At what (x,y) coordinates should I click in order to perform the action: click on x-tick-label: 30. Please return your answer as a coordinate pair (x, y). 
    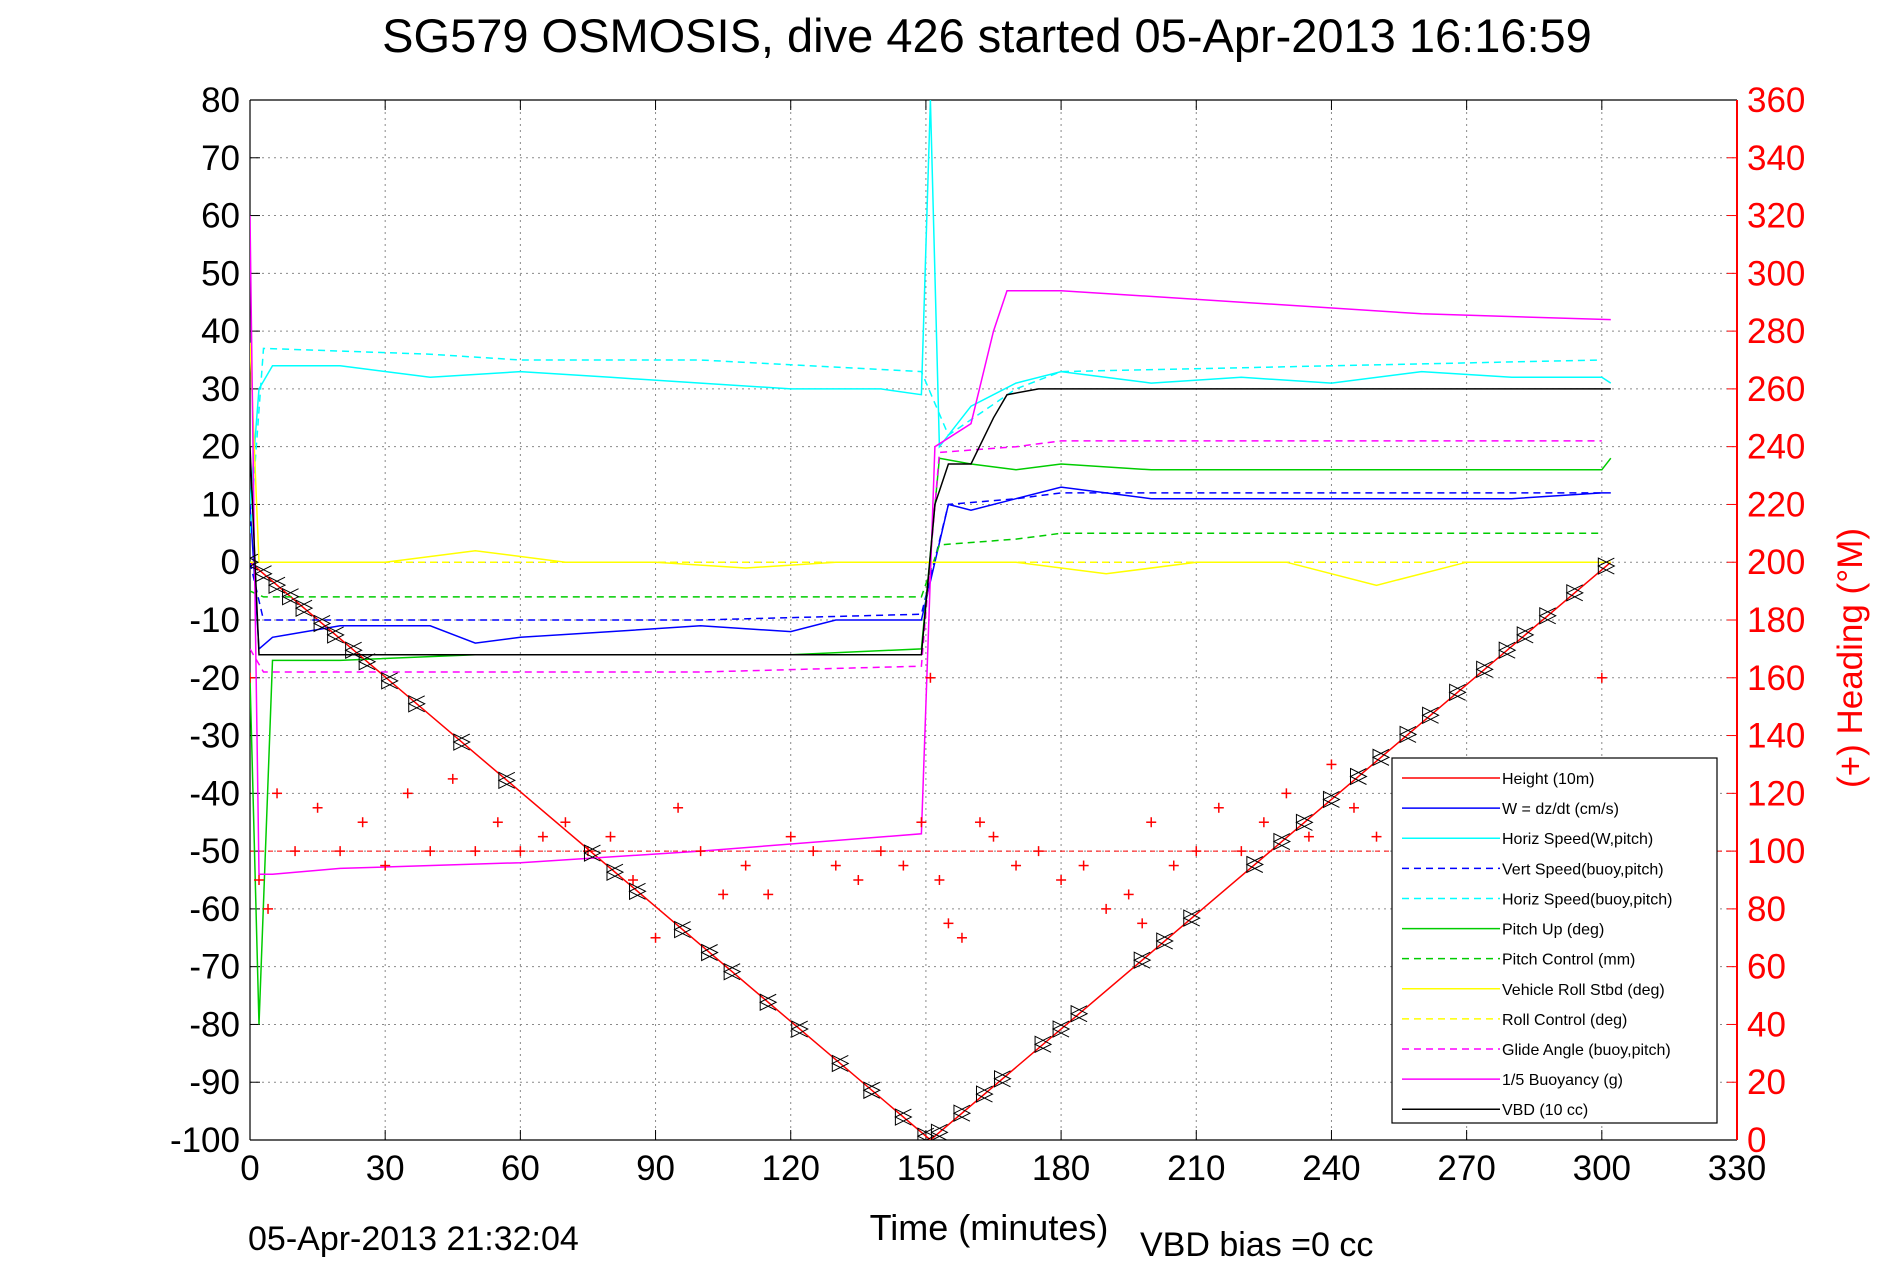
    Looking at the image, I should click on (385, 1168).